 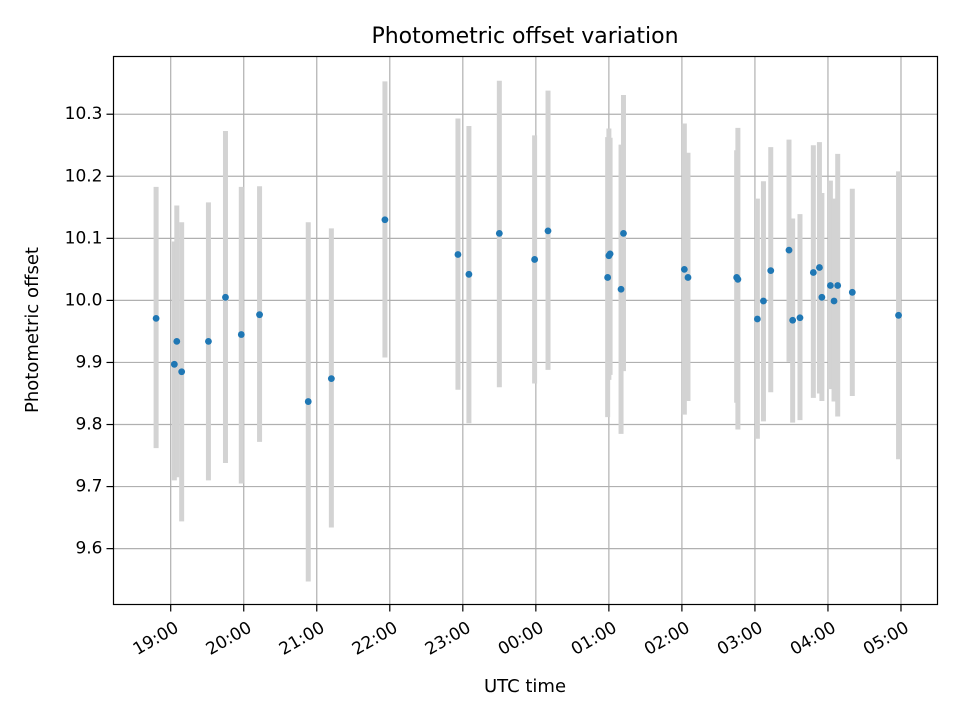 What do you see at coordinates (84, 238) in the screenshot?
I see `y-tick-label: 10.1` at bounding box center [84, 238].